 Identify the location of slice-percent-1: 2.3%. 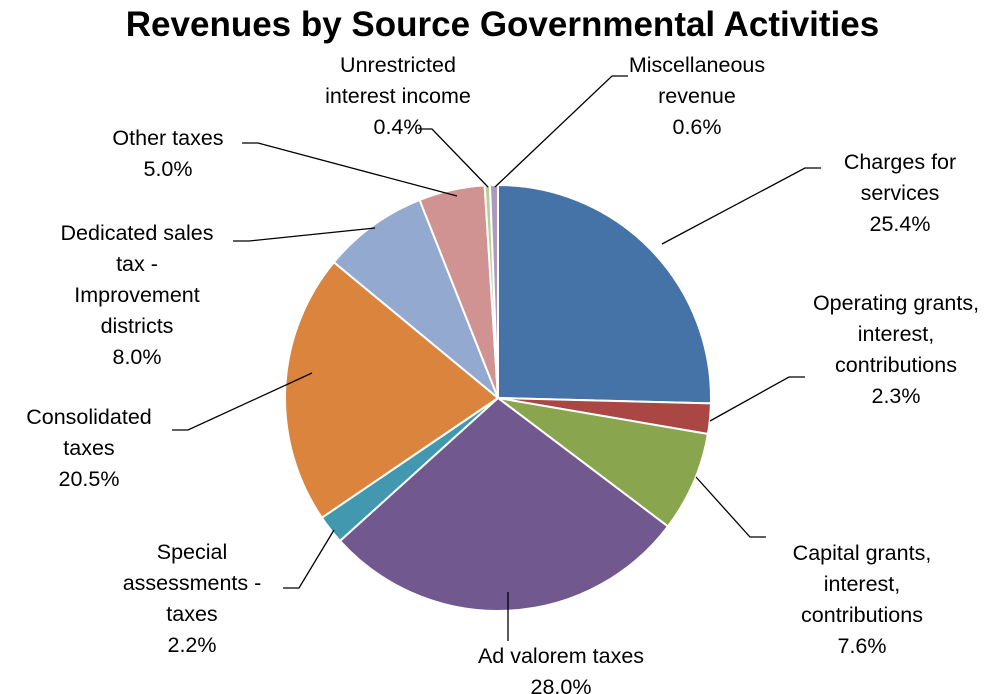
(895, 396).